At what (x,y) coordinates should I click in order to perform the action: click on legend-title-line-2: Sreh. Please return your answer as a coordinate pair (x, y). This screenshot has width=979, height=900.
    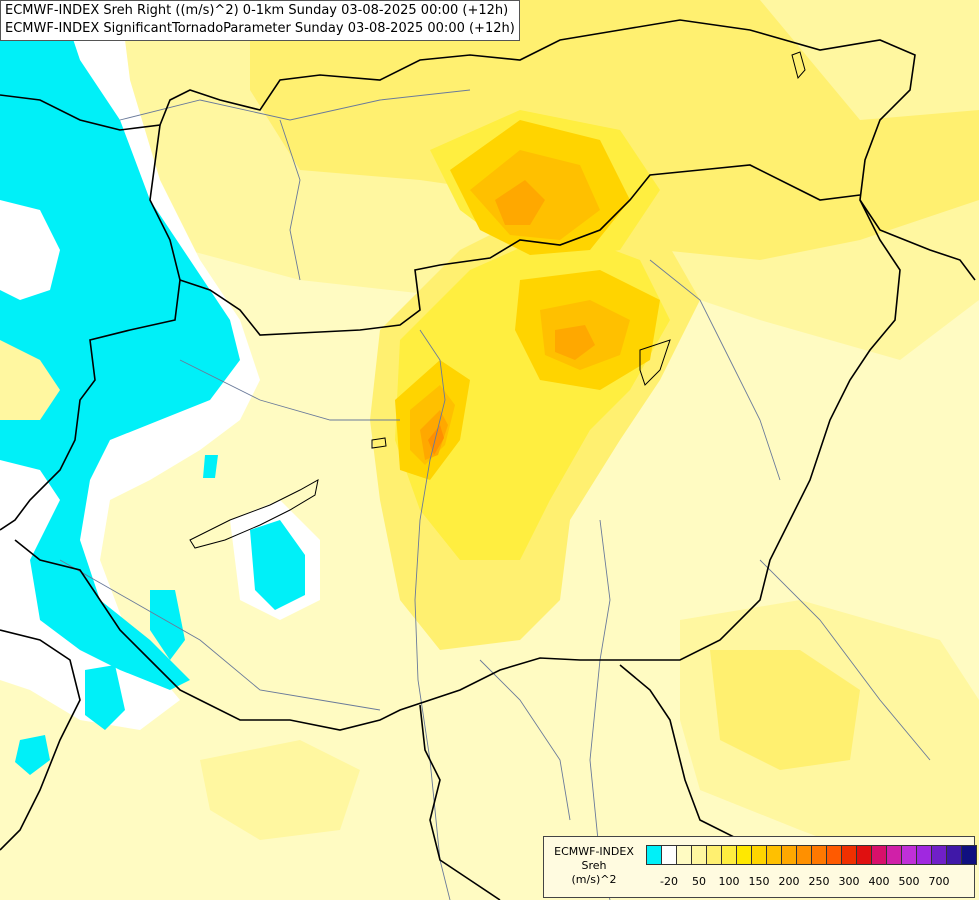
    Looking at the image, I should click on (594, 865).